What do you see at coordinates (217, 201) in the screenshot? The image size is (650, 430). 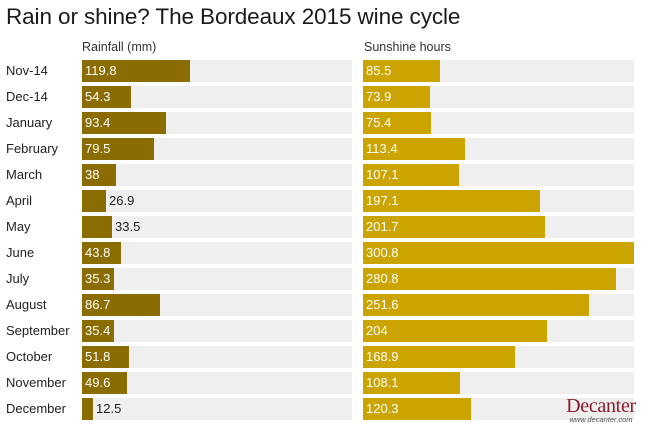 I see `rainfall-track: 26.9` at bounding box center [217, 201].